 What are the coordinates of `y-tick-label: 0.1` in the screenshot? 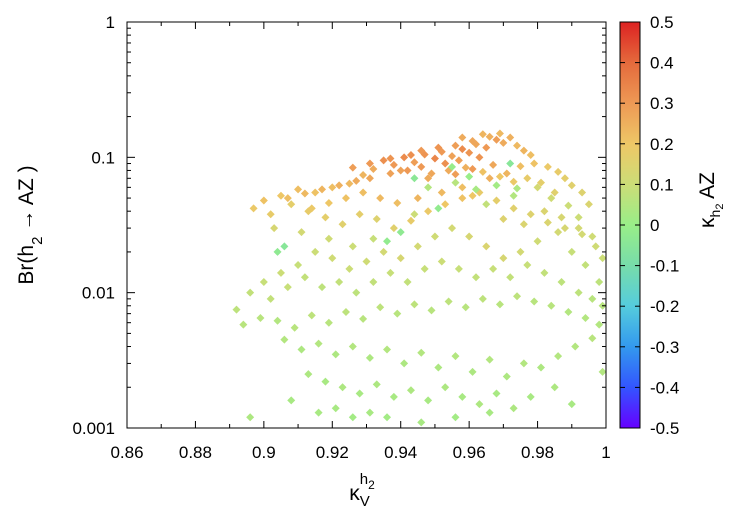 It's located at (103, 157).